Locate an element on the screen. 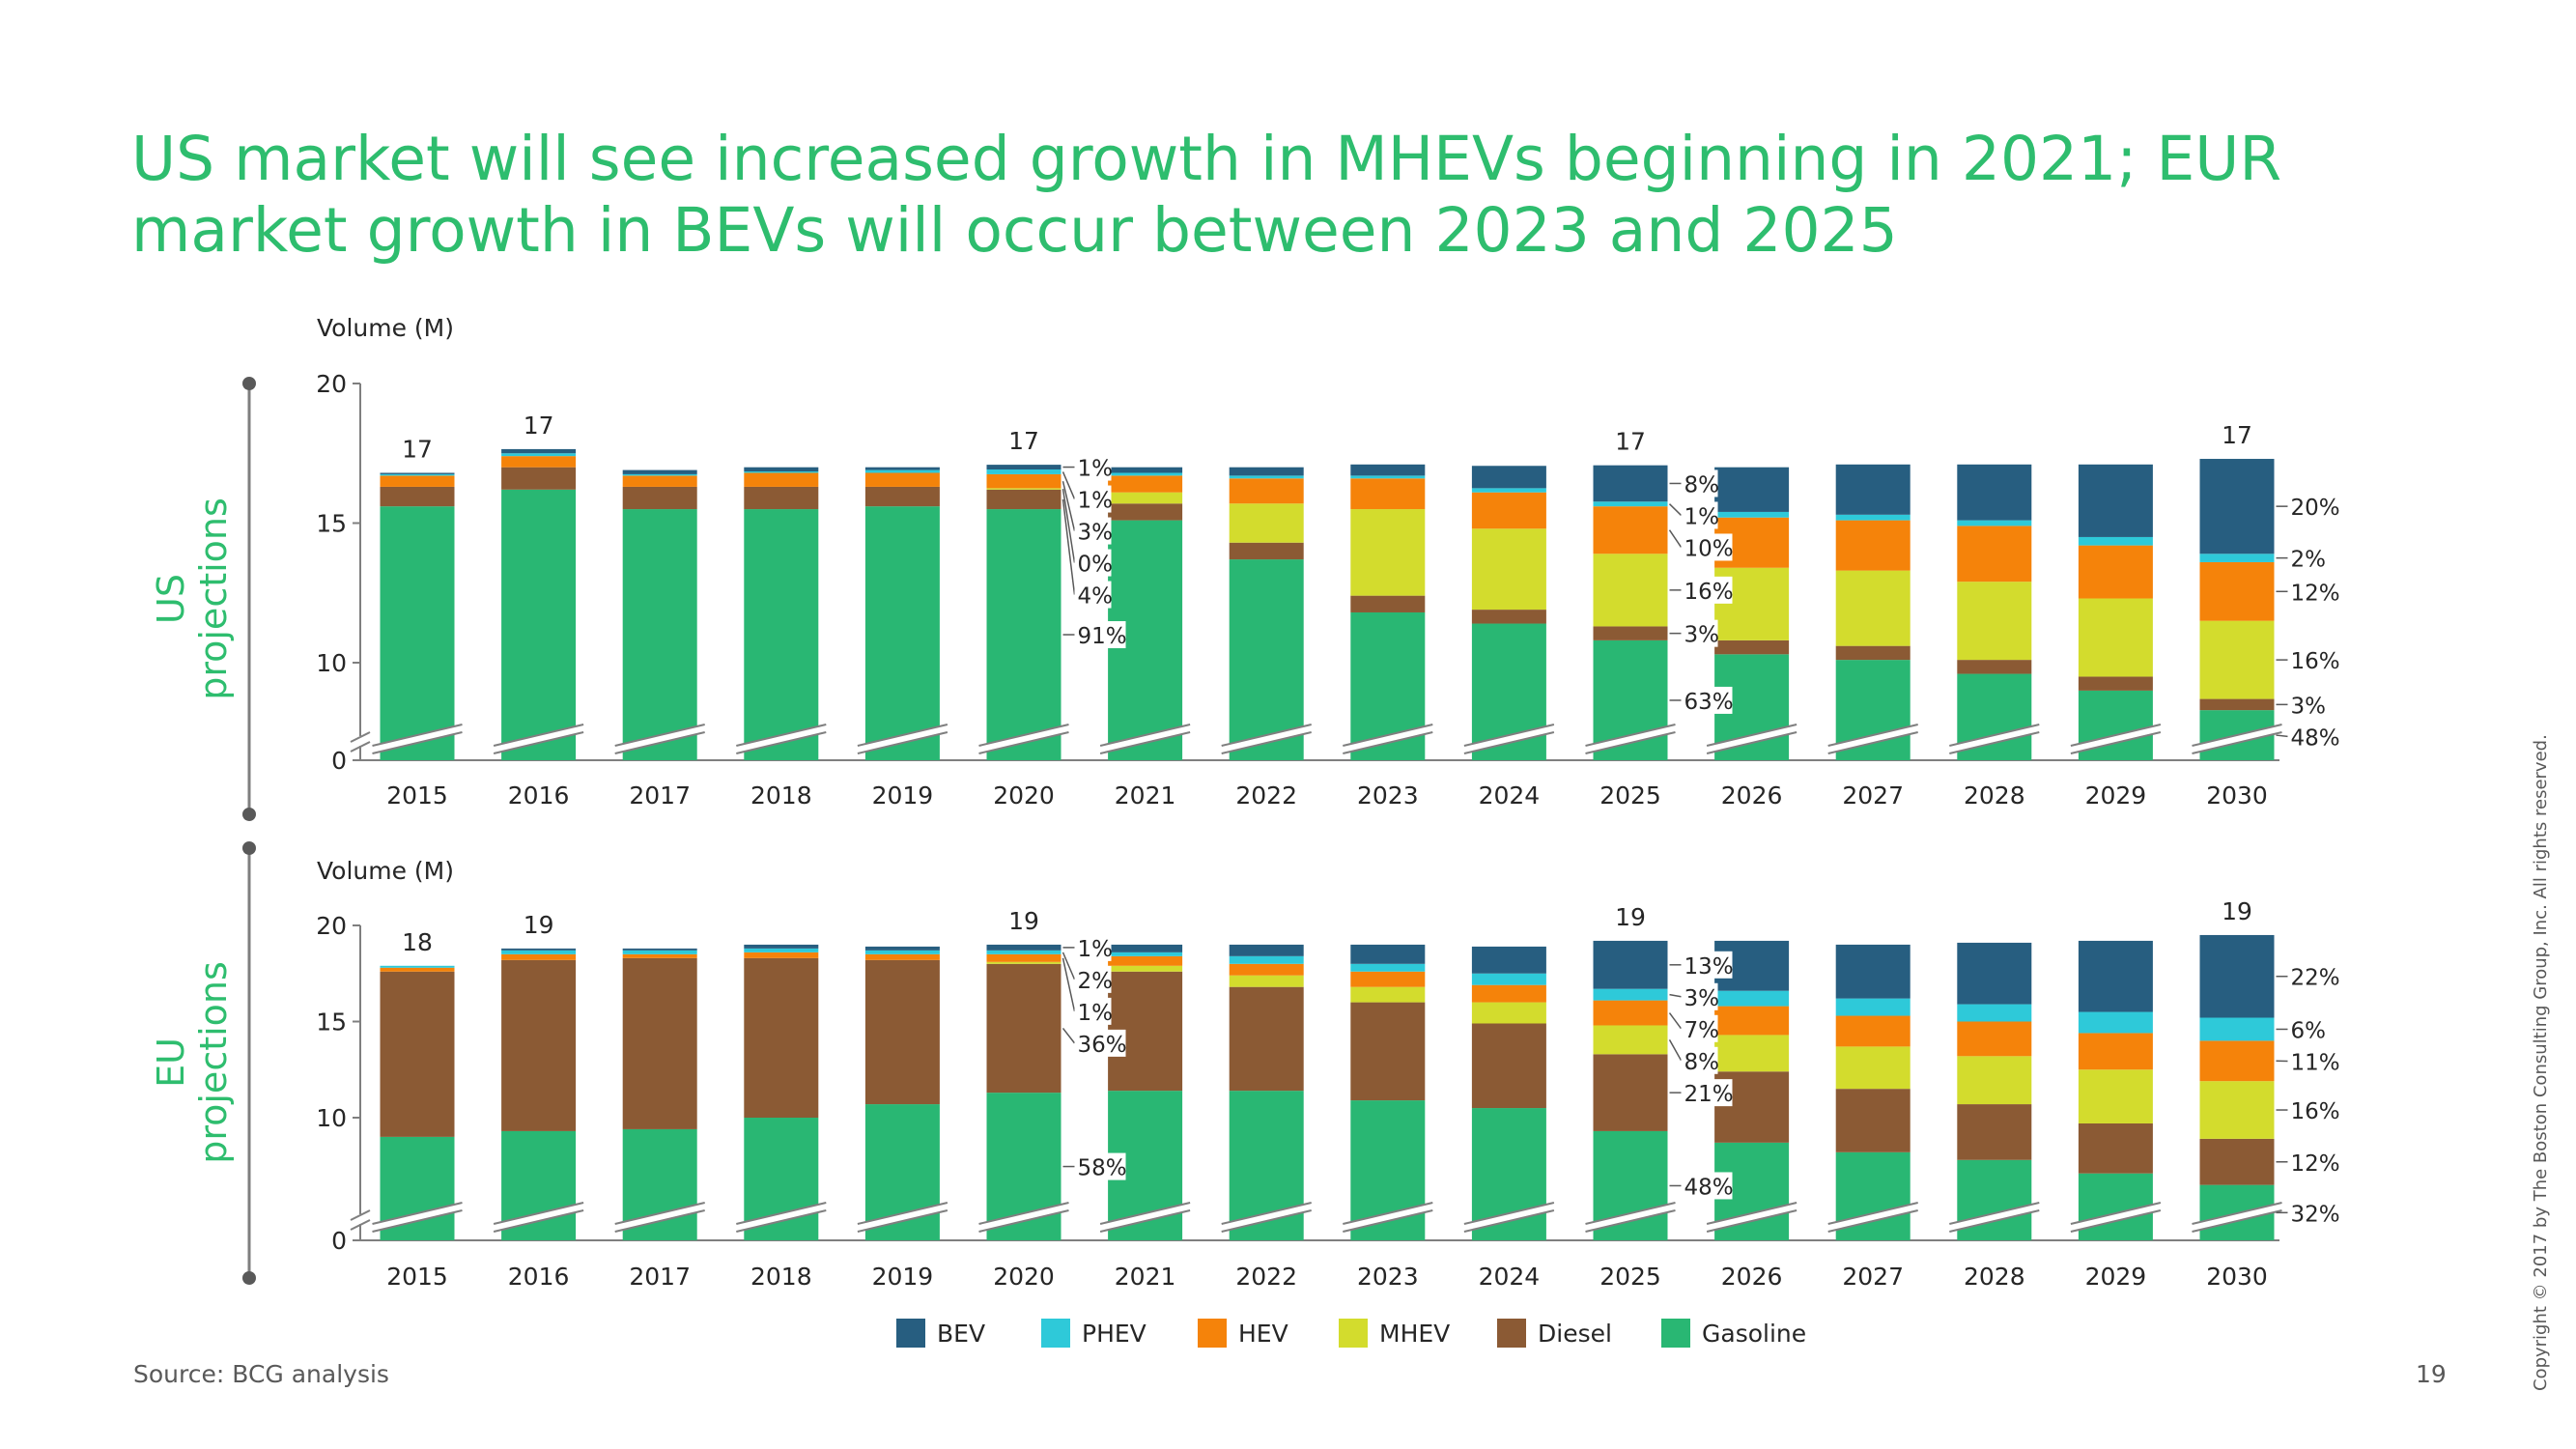 Image resolution: width=2576 pixels, height=1449 pixels. share-label: 20% is located at coordinates (2315, 508).